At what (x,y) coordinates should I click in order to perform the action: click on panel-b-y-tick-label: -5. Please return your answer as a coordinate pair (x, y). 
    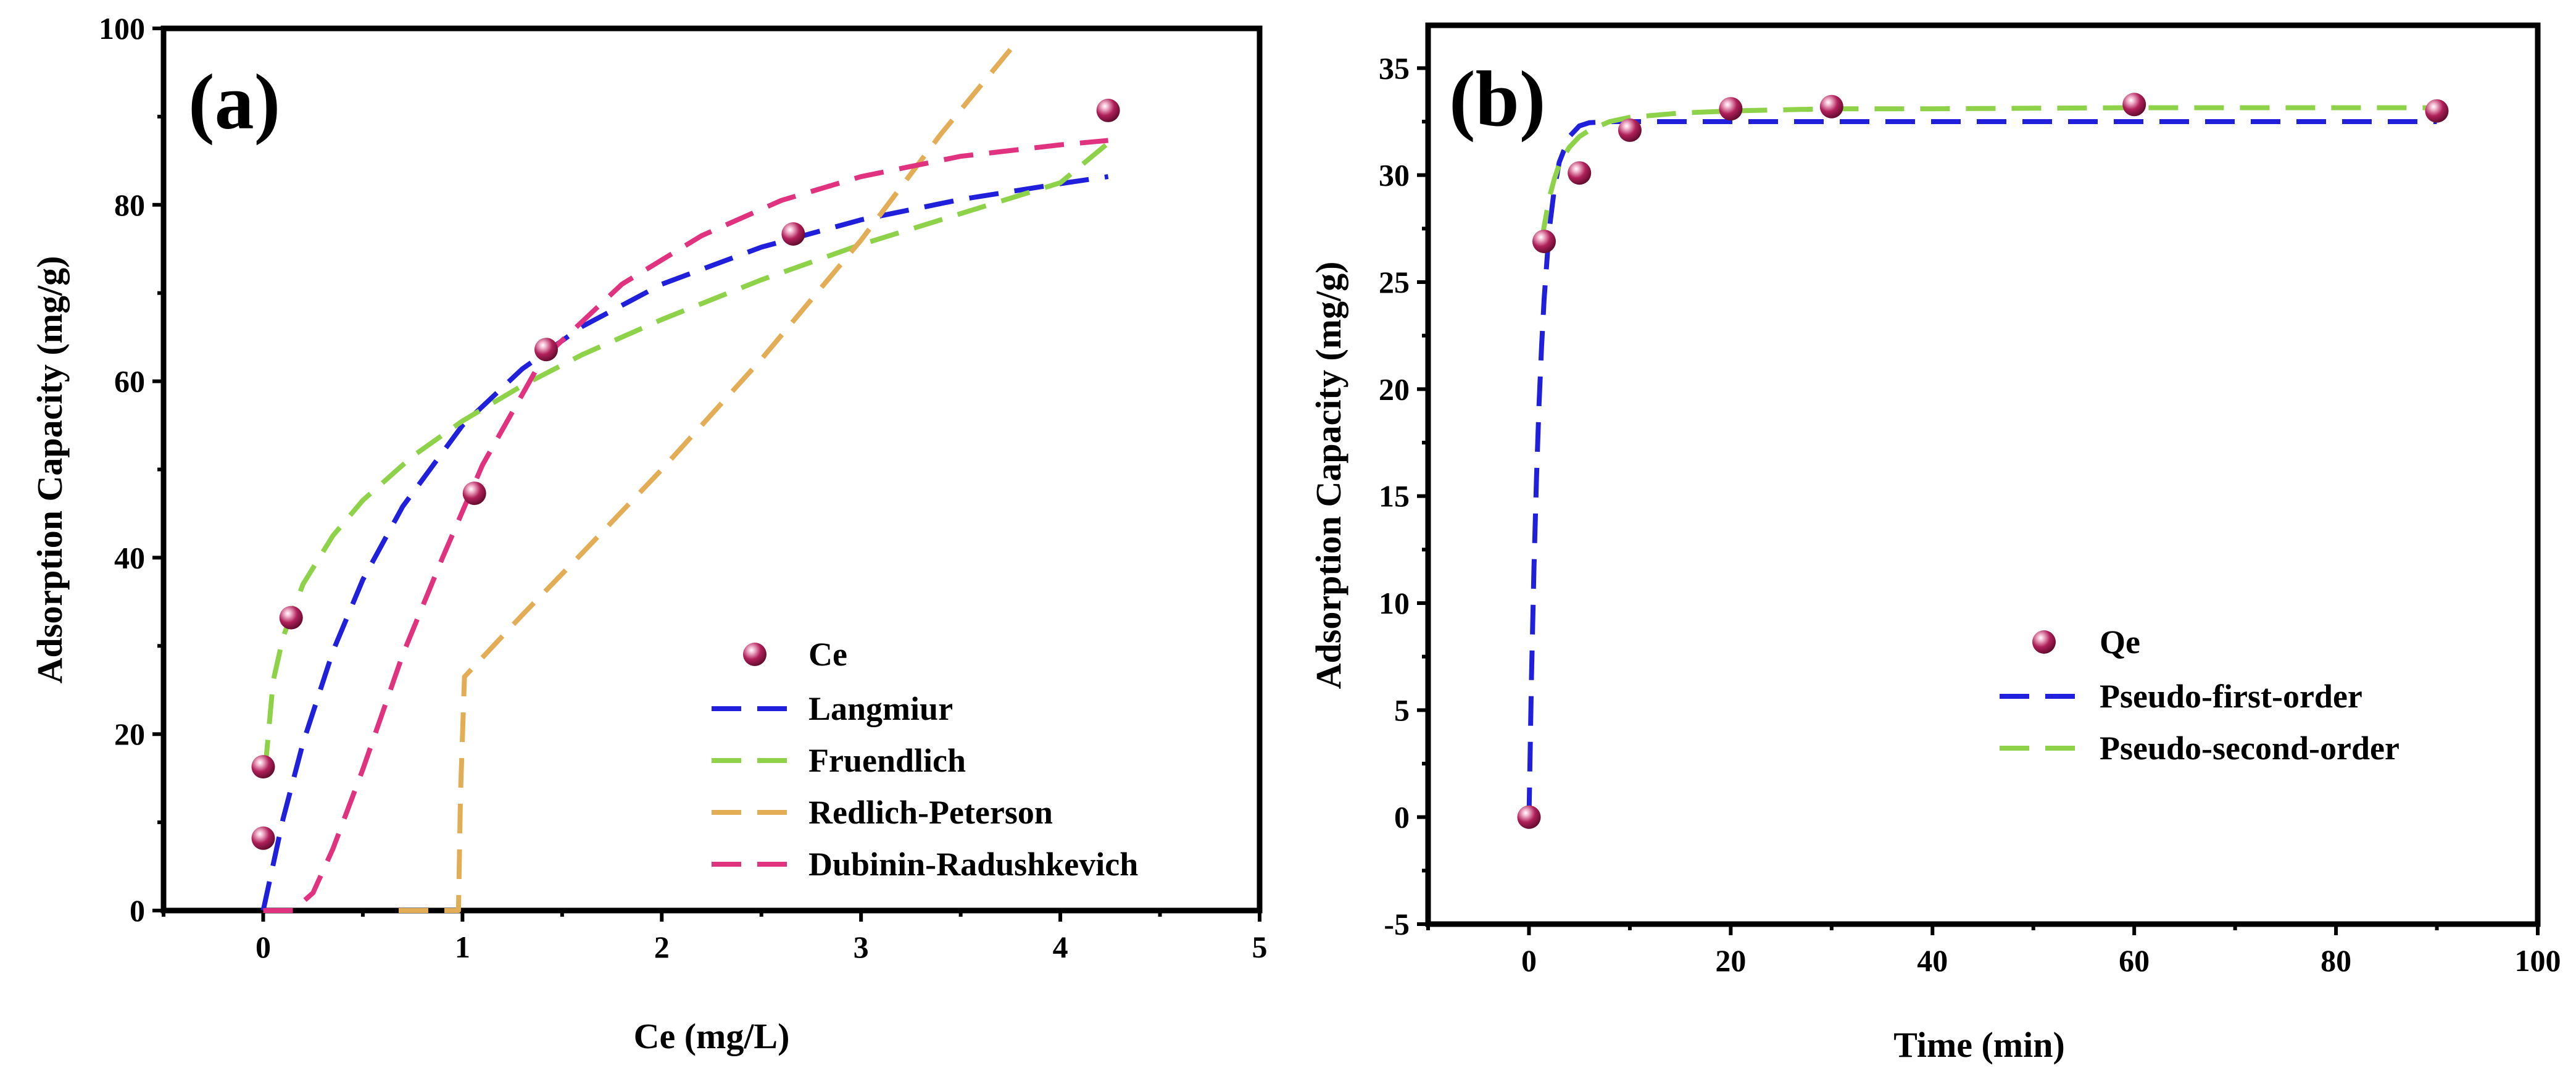
    Looking at the image, I should click on (1397, 924).